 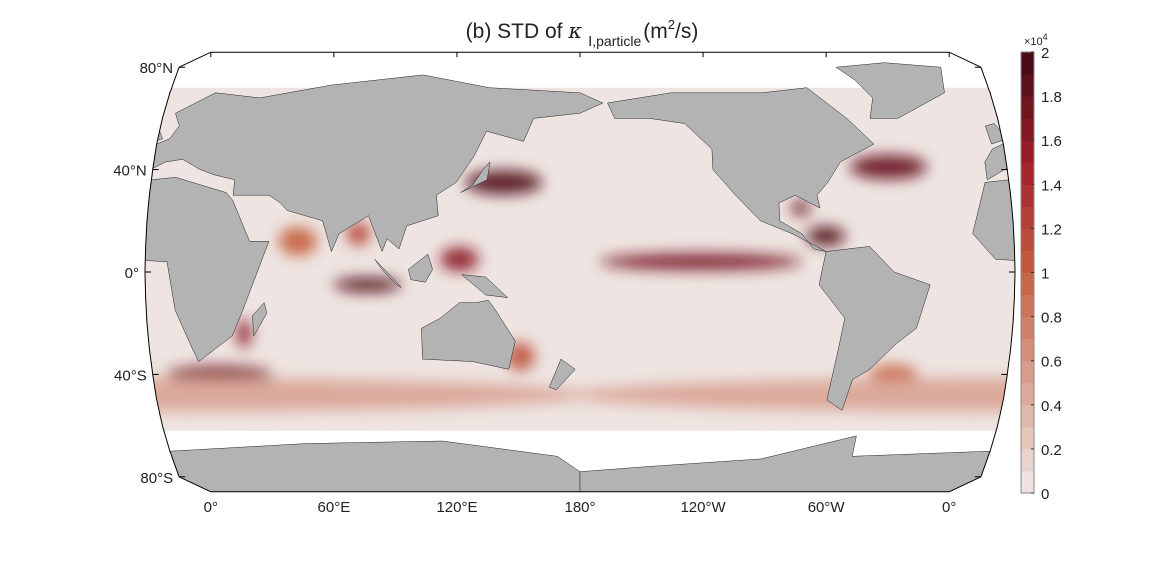 What do you see at coordinates (703, 507) in the screenshot?
I see `lon-tick-label: 120°W` at bounding box center [703, 507].